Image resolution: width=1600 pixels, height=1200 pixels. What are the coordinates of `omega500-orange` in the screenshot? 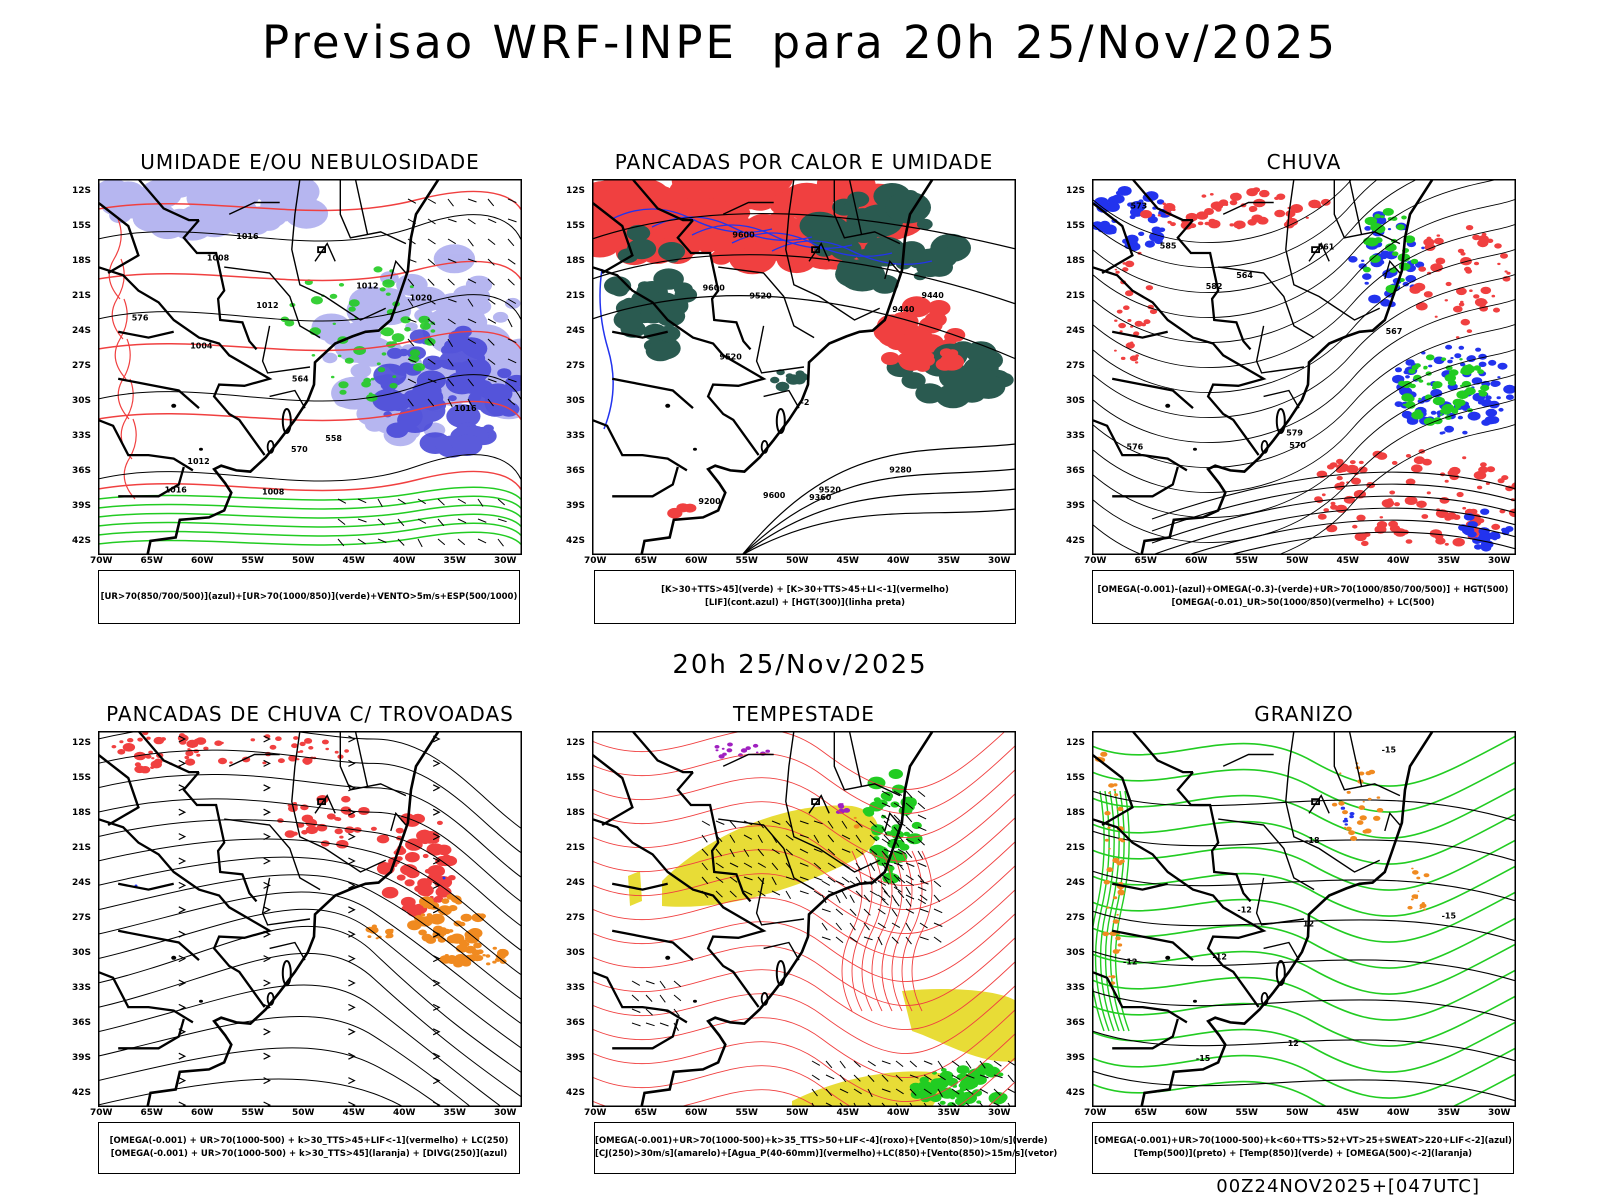 It's located at (1114, 884).